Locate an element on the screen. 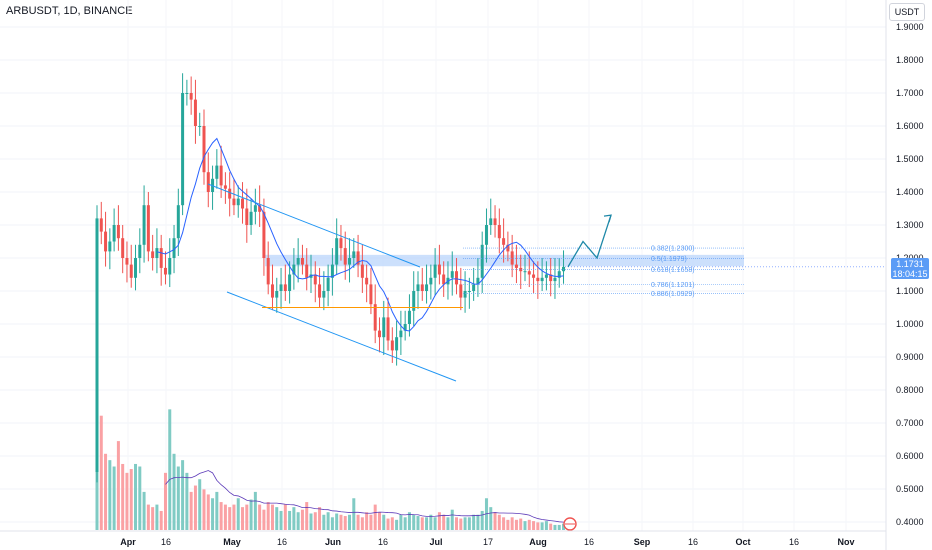  projection-arrow is located at coordinates (589, 241).